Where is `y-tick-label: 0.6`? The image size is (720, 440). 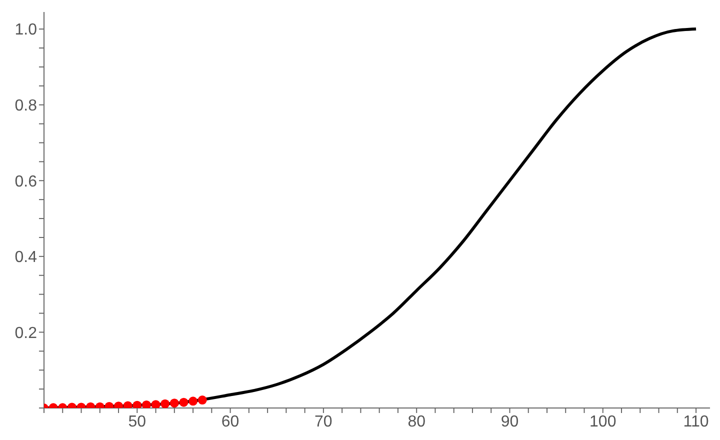
y-tick-label: 0.6 is located at coordinates (26, 181).